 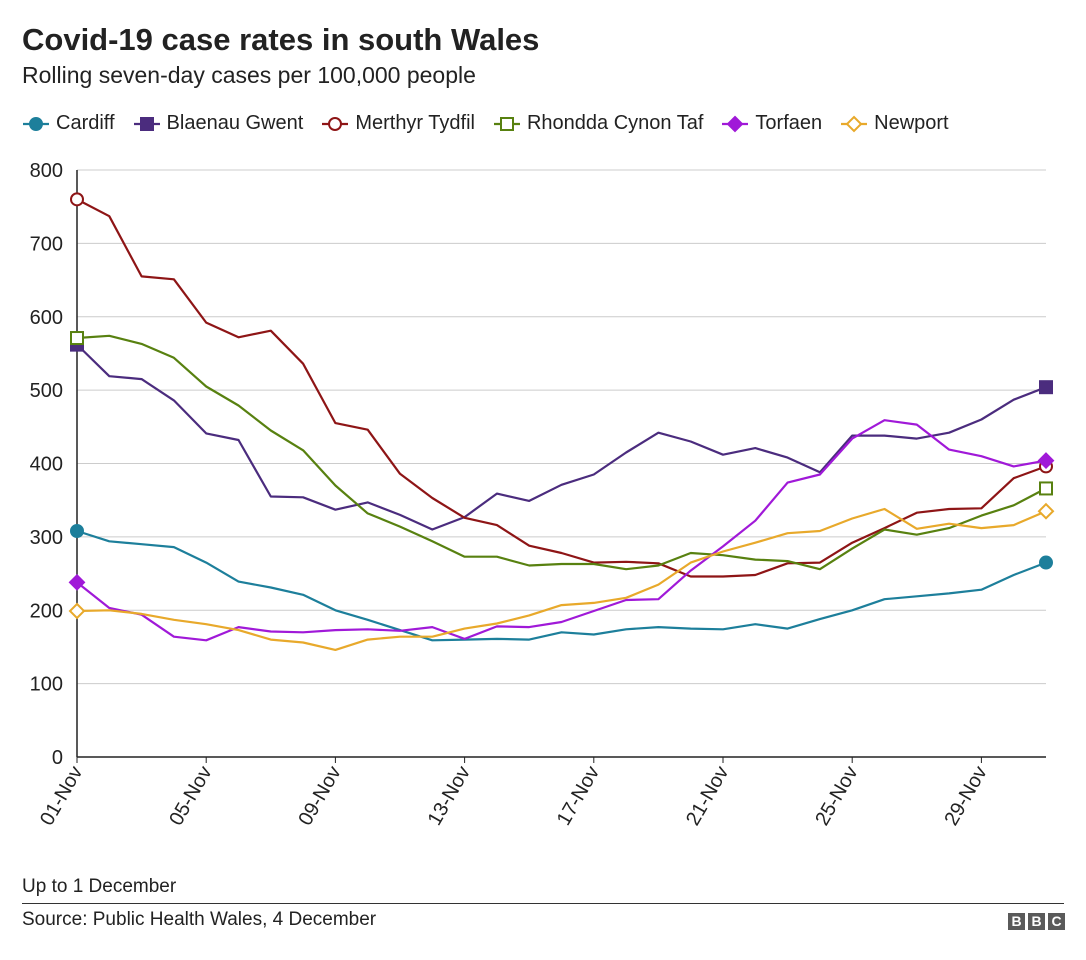 What do you see at coordinates (46, 538) in the screenshot?
I see `y-tick-label: 300` at bounding box center [46, 538].